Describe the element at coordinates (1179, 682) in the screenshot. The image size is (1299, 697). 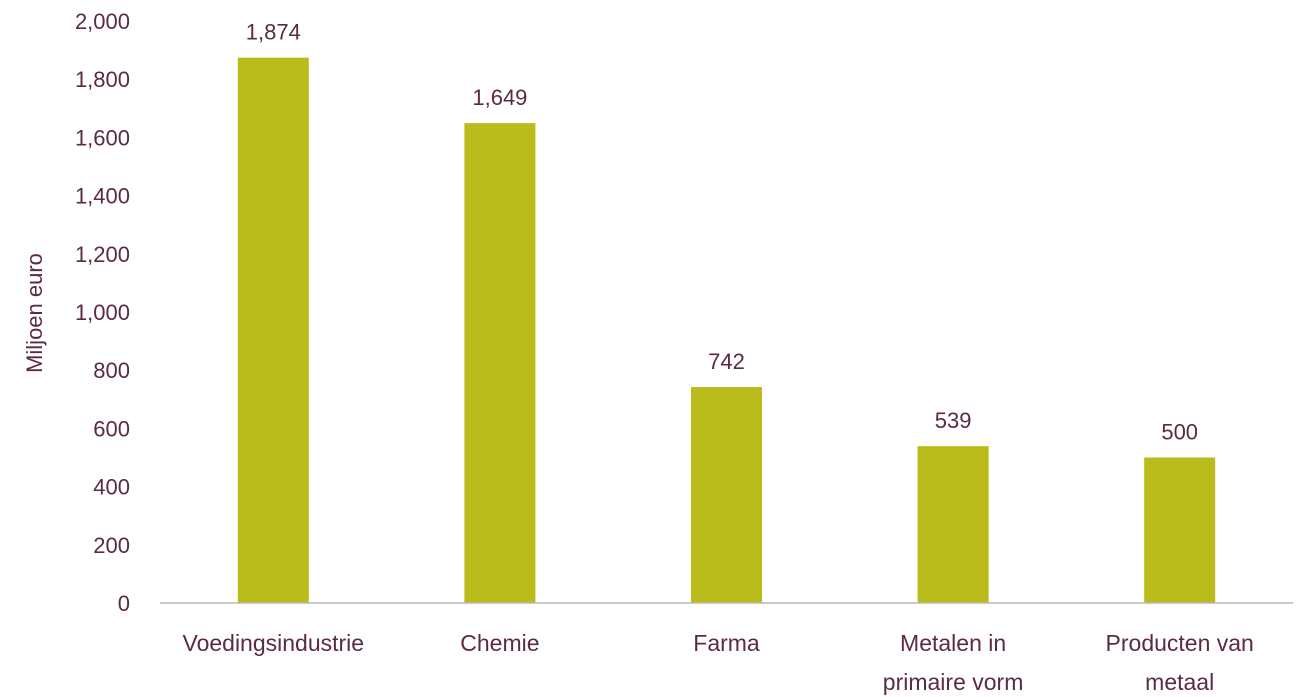
I see `x-tick-label: metaal` at that location.